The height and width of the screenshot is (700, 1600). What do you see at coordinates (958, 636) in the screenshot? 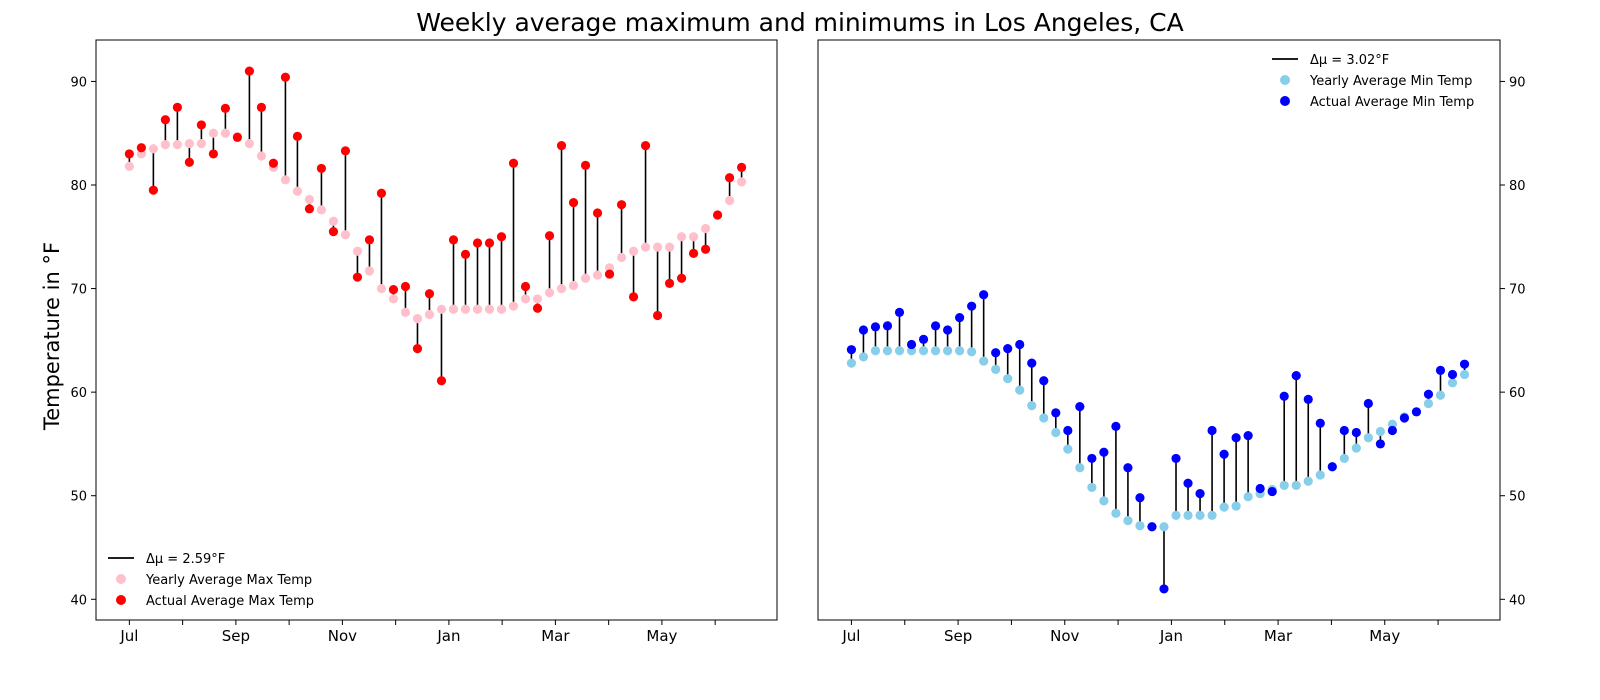
I see `x-tick-label: Sep` at bounding box center [958, 636].